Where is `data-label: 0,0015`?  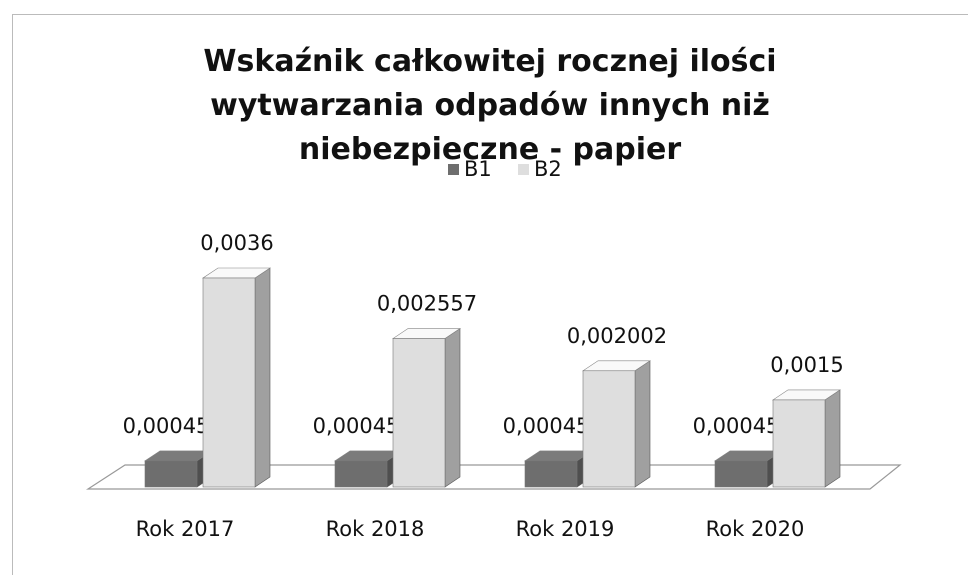 data-label: 0,0015 is located at coordinates (806, 365).